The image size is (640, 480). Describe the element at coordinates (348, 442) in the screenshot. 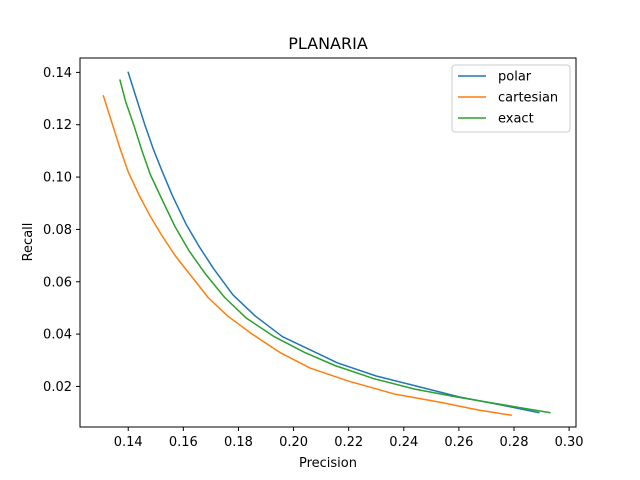

I see `x-tick-label: 0.22` at that location.